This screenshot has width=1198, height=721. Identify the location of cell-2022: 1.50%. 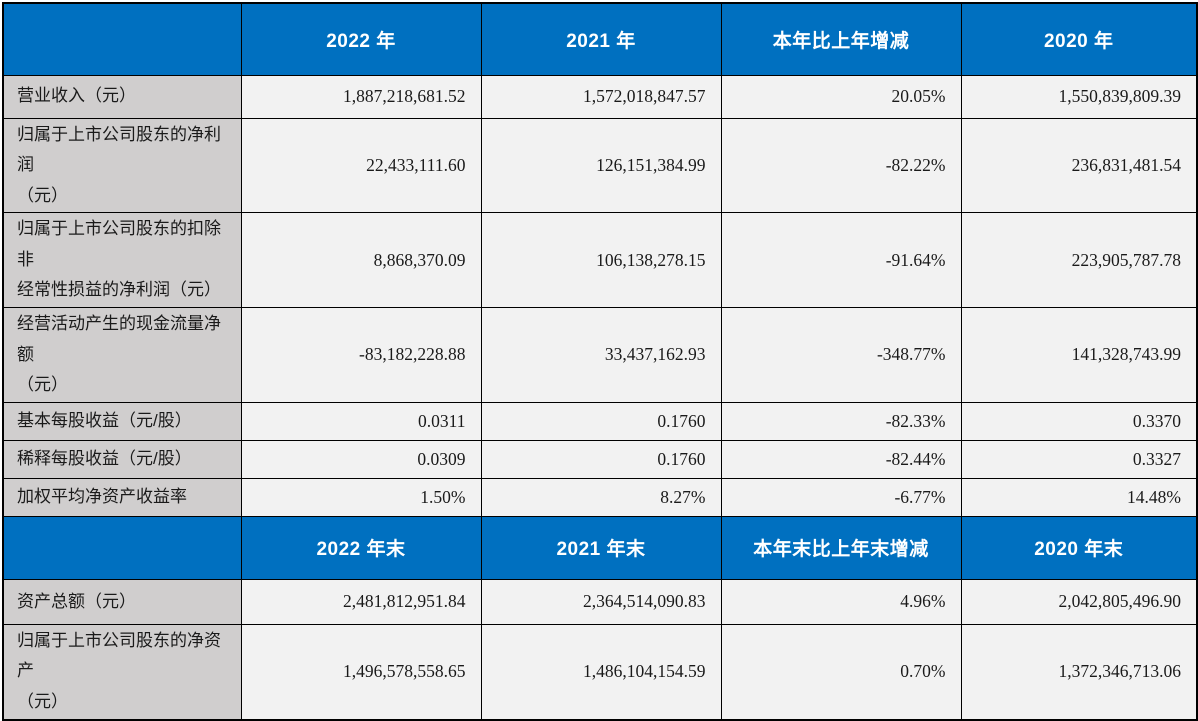
(361, 497).